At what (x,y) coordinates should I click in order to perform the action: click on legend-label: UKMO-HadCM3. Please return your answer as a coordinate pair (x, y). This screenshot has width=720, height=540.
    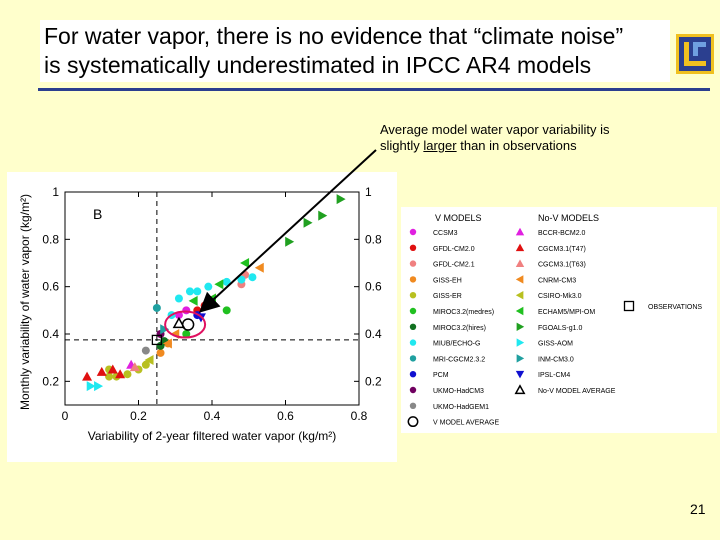
    Looking at the image, I should click on (458, 391).